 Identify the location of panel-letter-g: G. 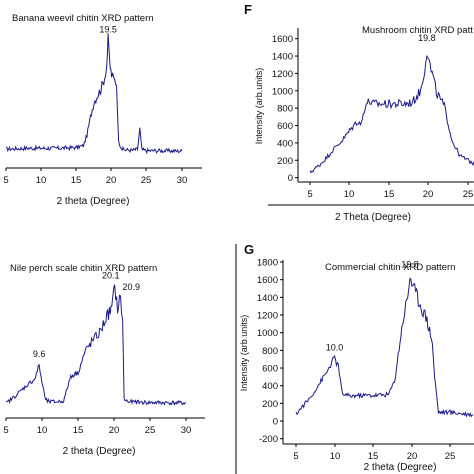
(249, 249).